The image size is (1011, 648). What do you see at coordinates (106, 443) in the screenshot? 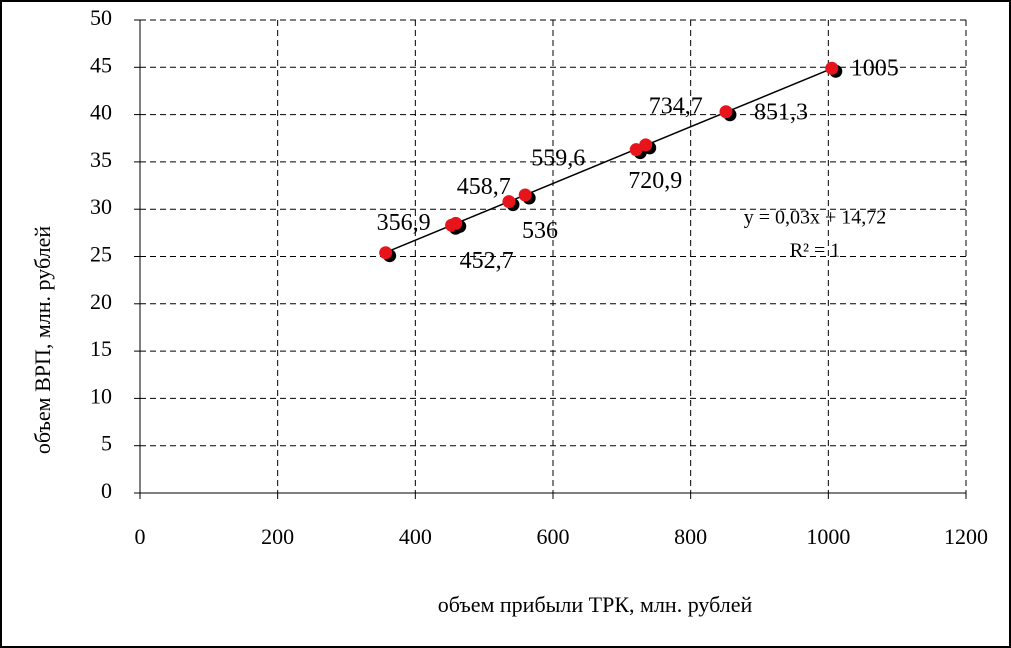
I see `y-tick-label: 5` at bounding box center [106, 443].